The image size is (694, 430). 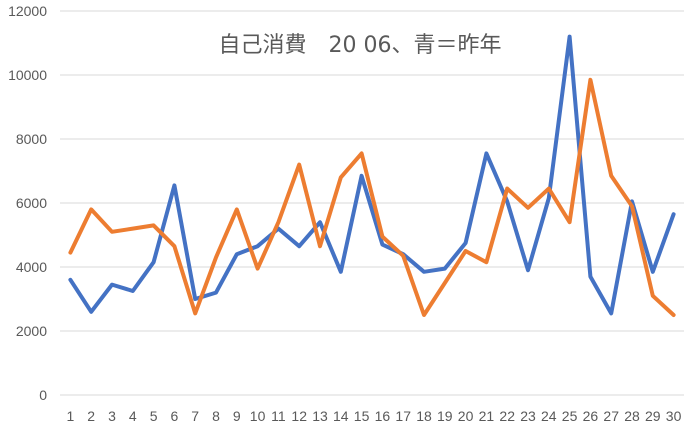 I want to click on x-tick-label: 7, so click(x=195, y=416).